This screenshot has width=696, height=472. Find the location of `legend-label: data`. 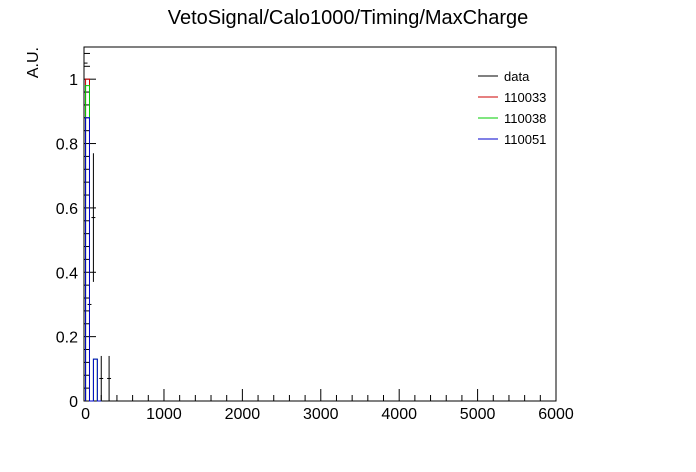

legend-label: data is located at coordinates (517, 76).